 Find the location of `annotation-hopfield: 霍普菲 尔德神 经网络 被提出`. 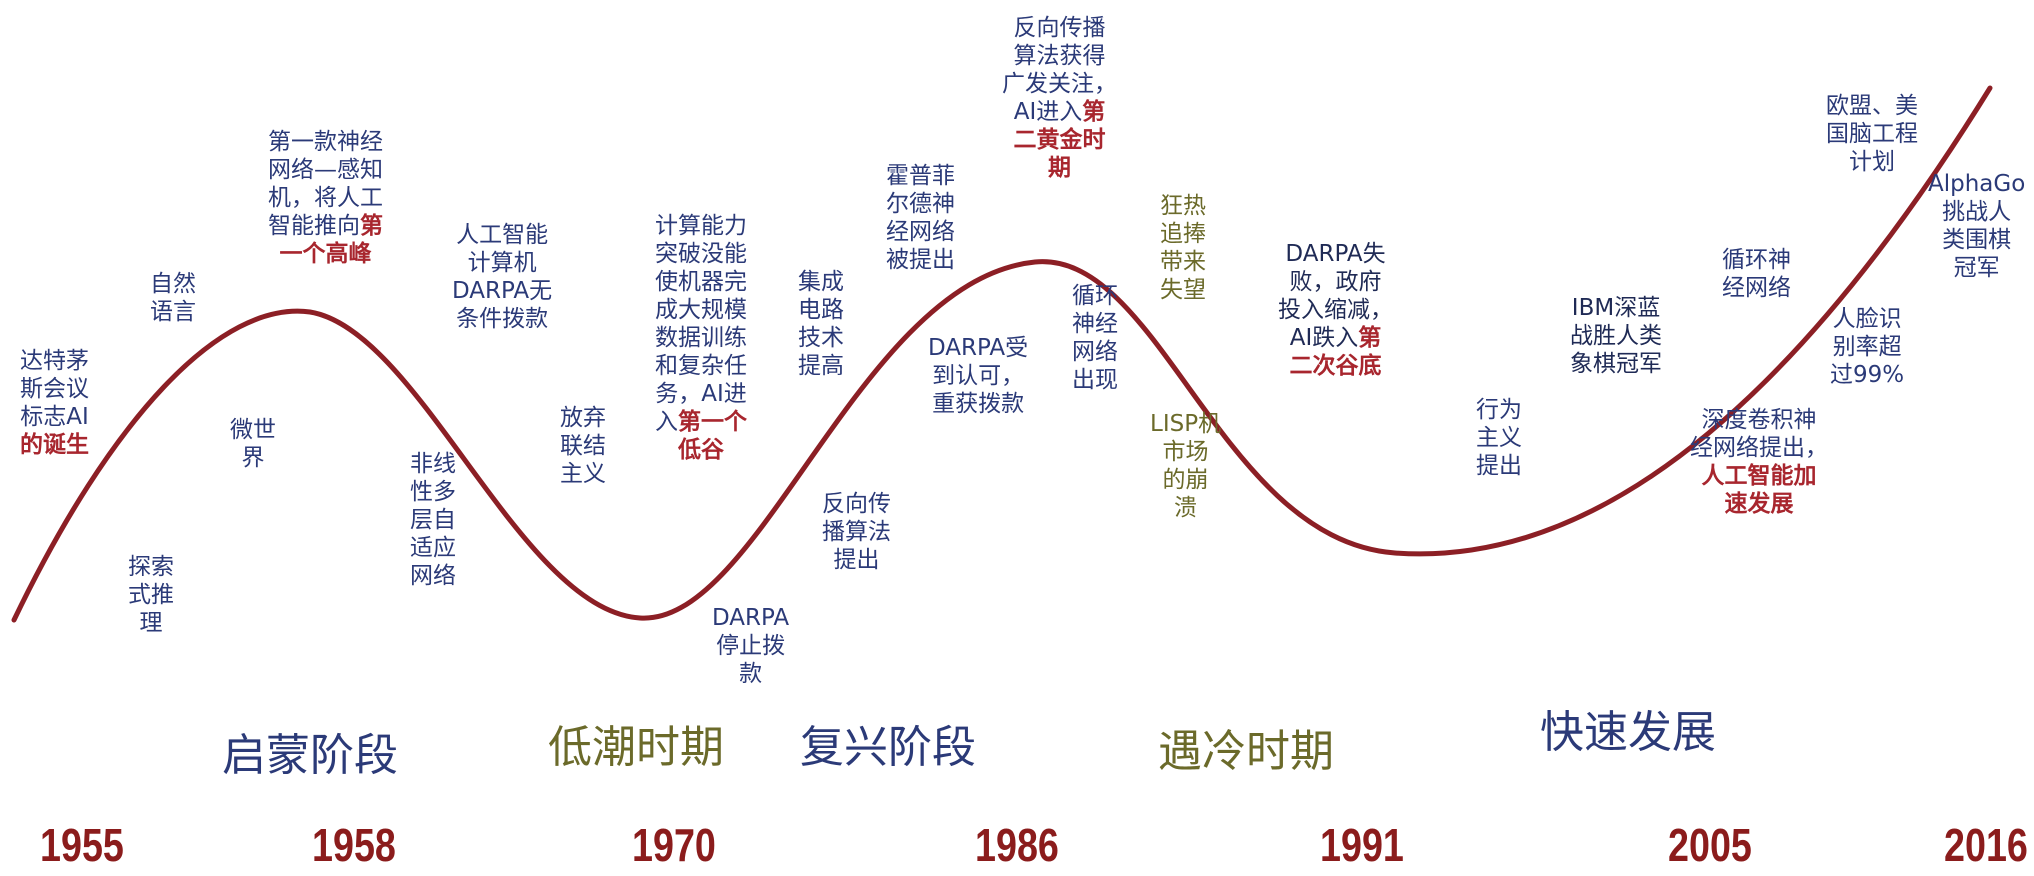

annotation-hopfield: 霍普菲 尔德神 经网络 被提出 is located at coordinates (920, 218).